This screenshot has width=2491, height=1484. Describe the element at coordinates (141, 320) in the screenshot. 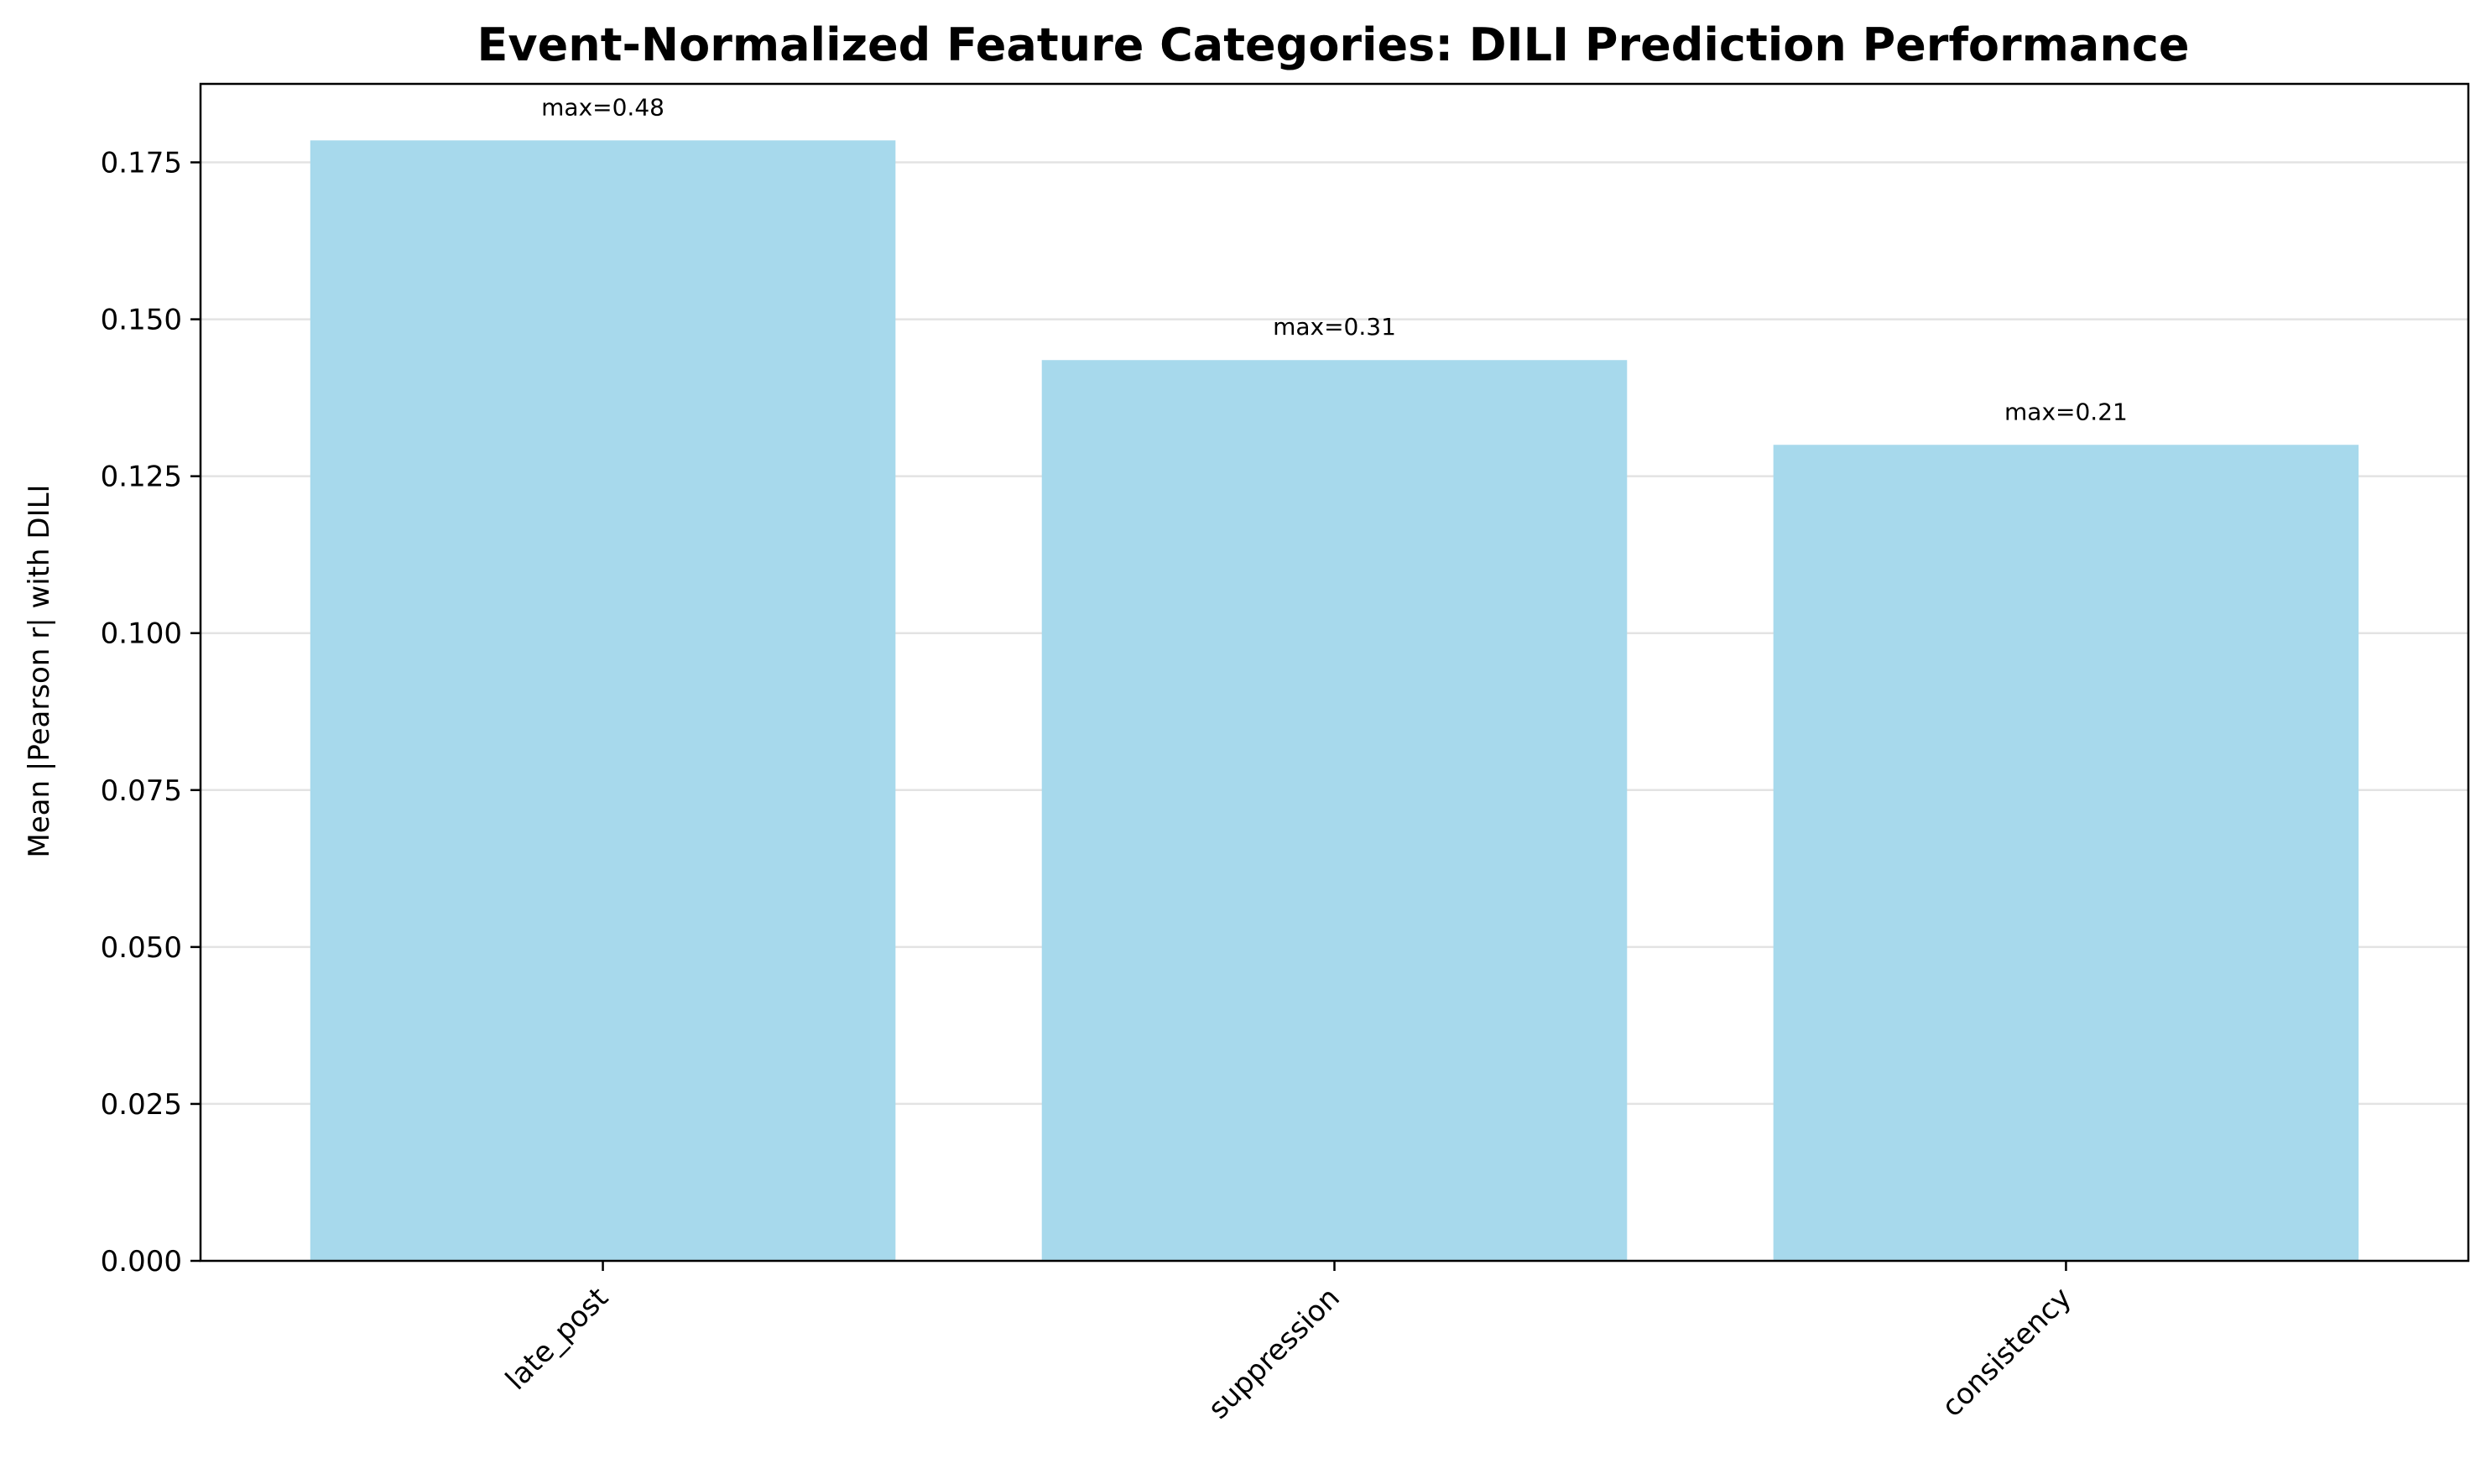

I see `y-tick-label: 0.150` at that location.